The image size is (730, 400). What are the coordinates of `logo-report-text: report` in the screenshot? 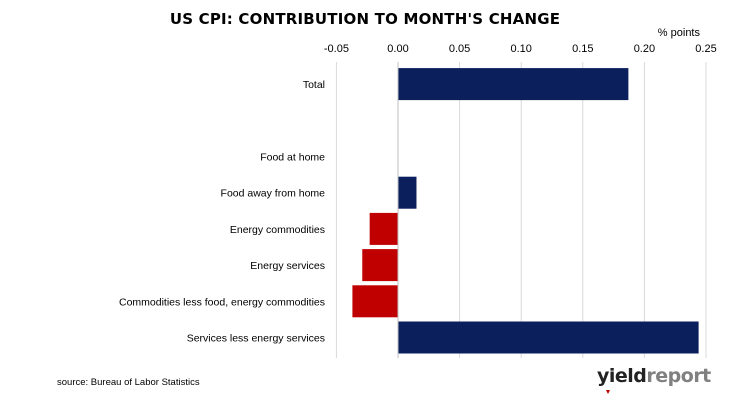 It's located at (678, 376).